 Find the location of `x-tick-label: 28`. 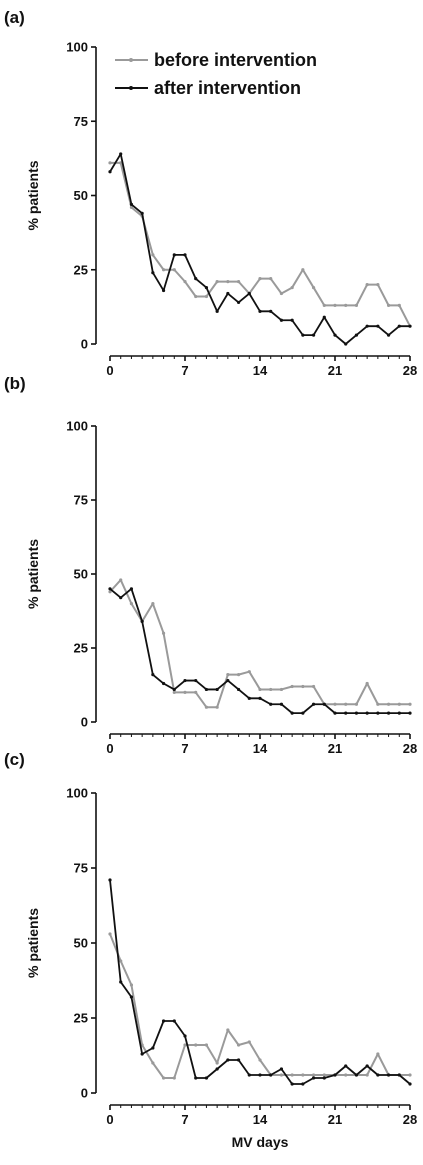

x-tick-label: 28 is located at coordinates (410, 1119).